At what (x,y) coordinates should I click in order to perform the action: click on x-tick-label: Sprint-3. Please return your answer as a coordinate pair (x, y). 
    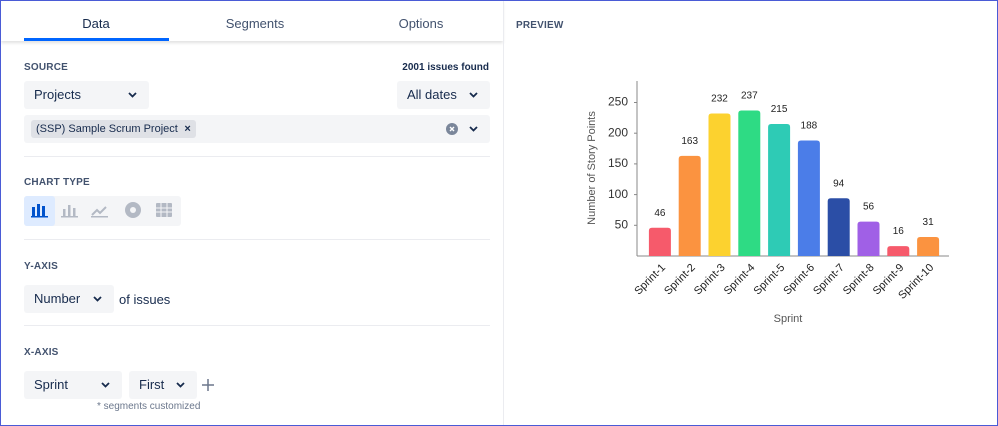
    Looking at the image, I should click on (710, 280).